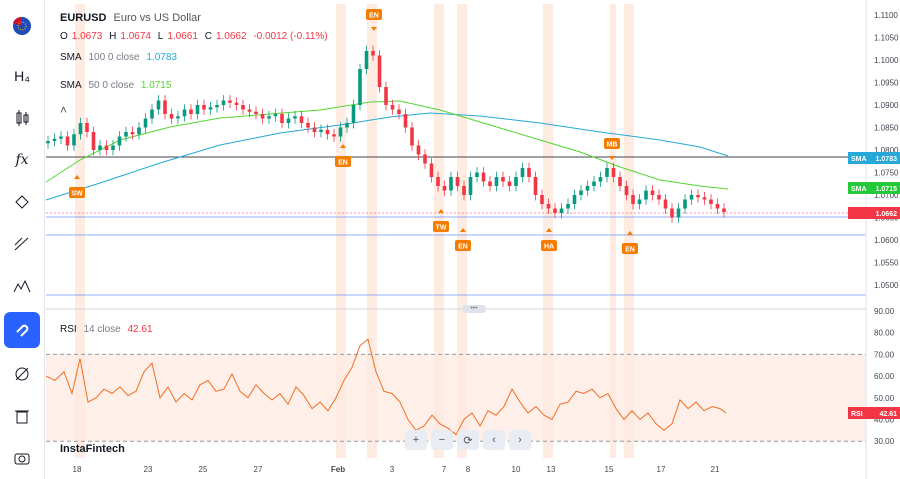  Describe the element at coordinates (71, 85) in the screenshot. I see `sma50-name: SMA` at that location.